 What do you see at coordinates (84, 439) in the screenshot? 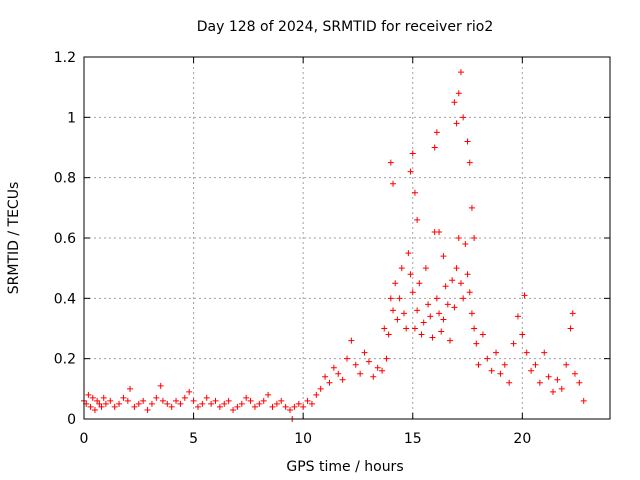
I see `x-tick-label: 0` at bounding box center [84, 439].